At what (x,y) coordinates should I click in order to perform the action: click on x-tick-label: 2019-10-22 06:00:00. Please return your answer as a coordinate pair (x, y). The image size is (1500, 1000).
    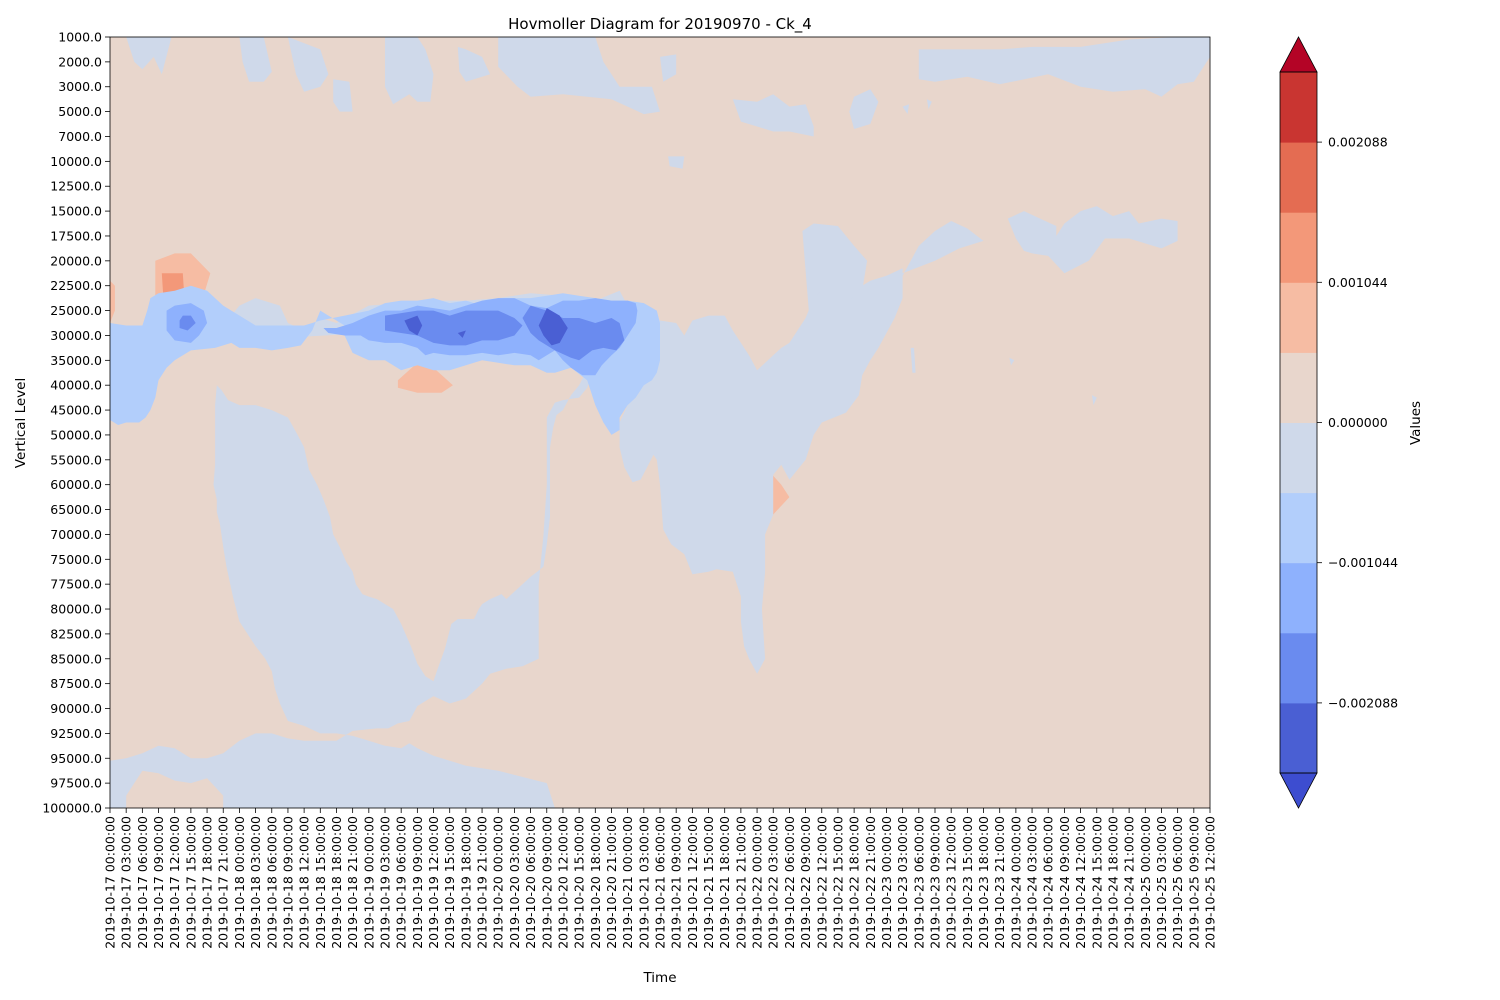
    Looking at the image, I should click on (789, 882).